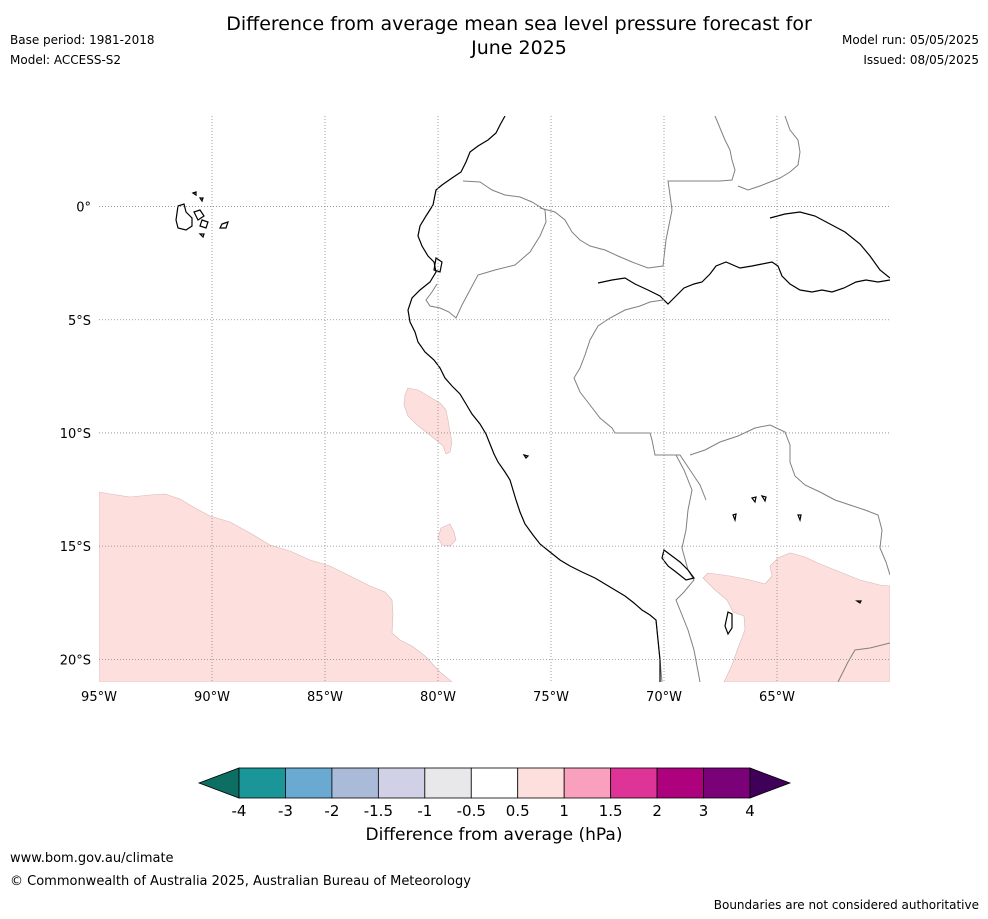 Image resolution: width=988 pixels, height=919 pixels. What do you see at coordinates (921, 60) in the screenshot?
I see `issued-date: Issued: 08/05/2025` at bounding box center [921, 60].